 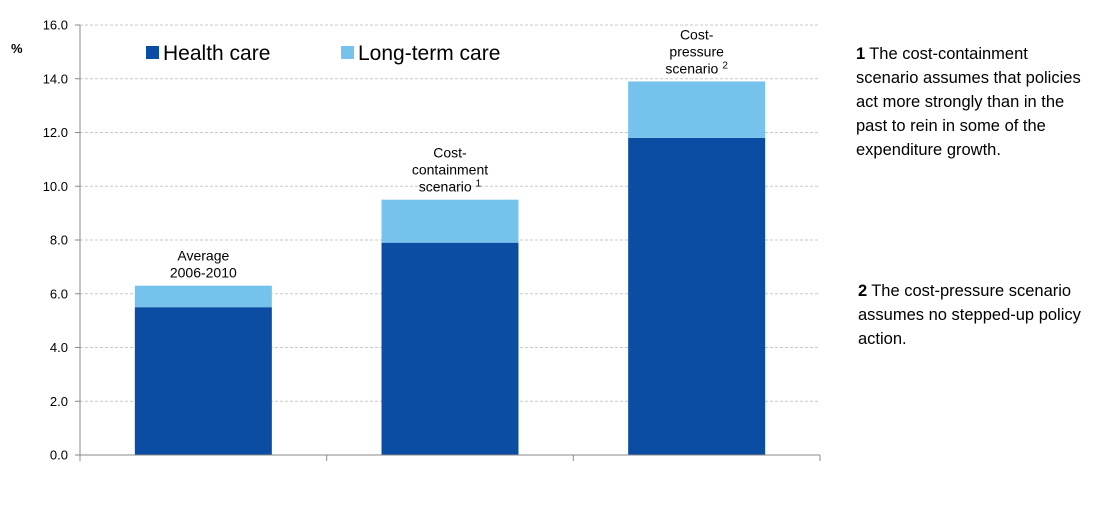 What do you see at coordinates (59, 347) in the screenshot?
I see `y-tick-label: 4.0` at bounding box center [59, 347].